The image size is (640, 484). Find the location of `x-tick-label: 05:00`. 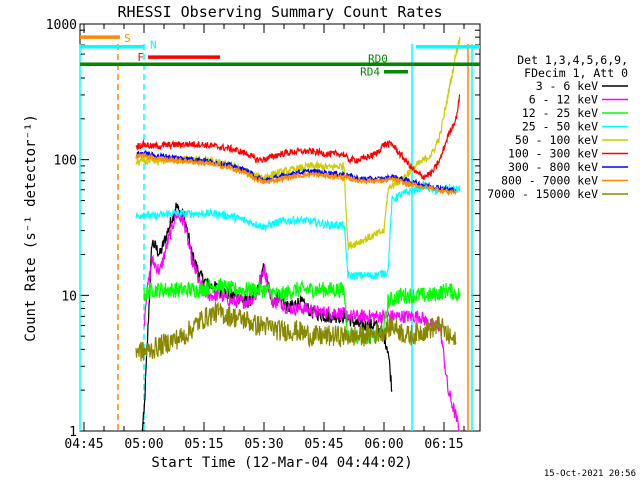

x-tick-label: 05:00 is located at coordinates (143, 444).